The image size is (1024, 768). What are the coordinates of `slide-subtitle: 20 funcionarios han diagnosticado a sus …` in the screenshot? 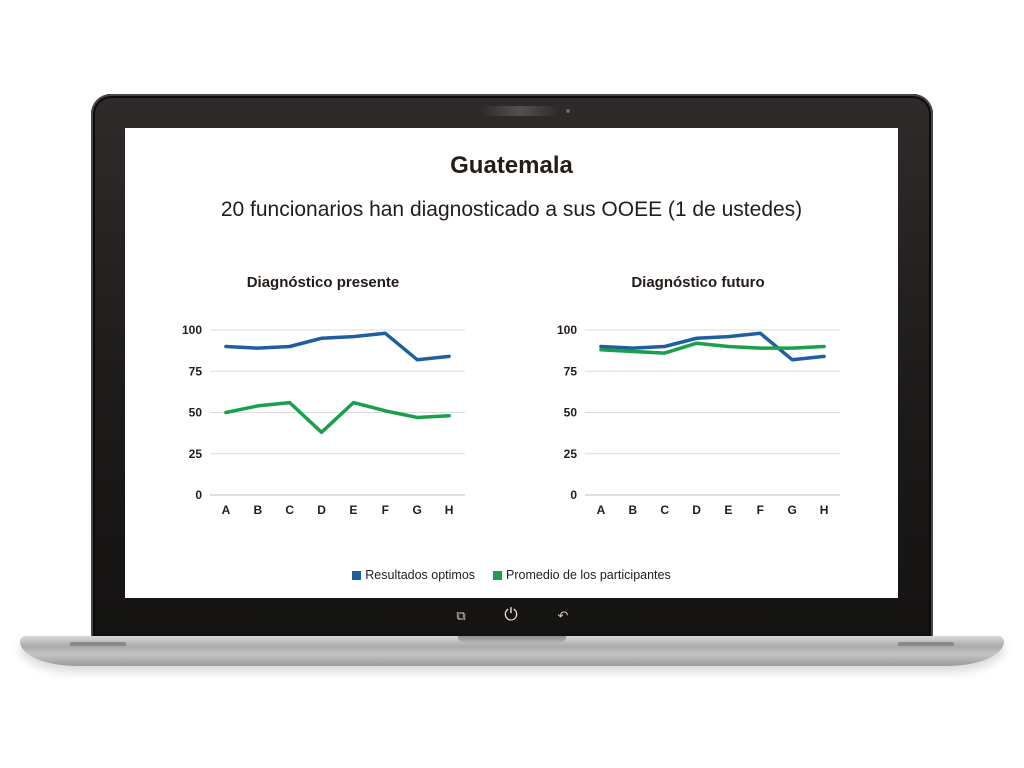 It's located at (511, 209).